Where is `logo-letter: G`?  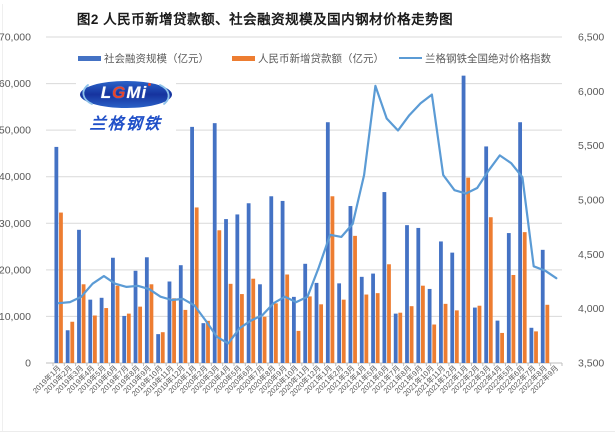
logo-letter: G is located at coordinates (119, 92).